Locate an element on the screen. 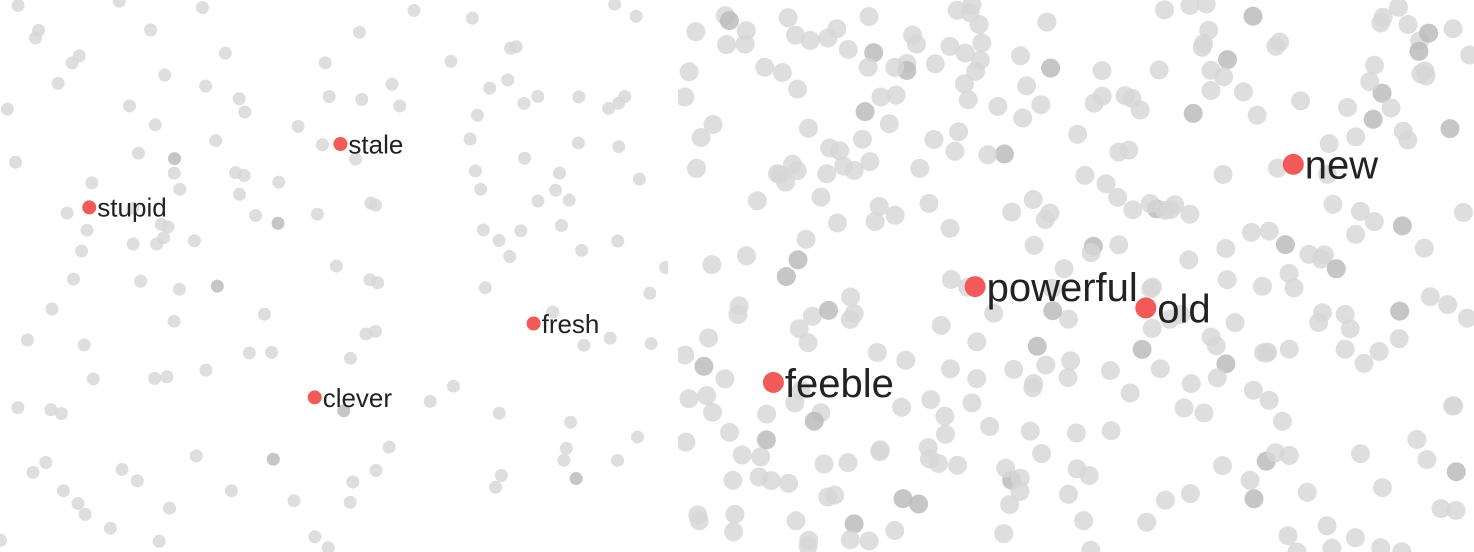  point-label-old: old is located at coordinates (1183, 309).